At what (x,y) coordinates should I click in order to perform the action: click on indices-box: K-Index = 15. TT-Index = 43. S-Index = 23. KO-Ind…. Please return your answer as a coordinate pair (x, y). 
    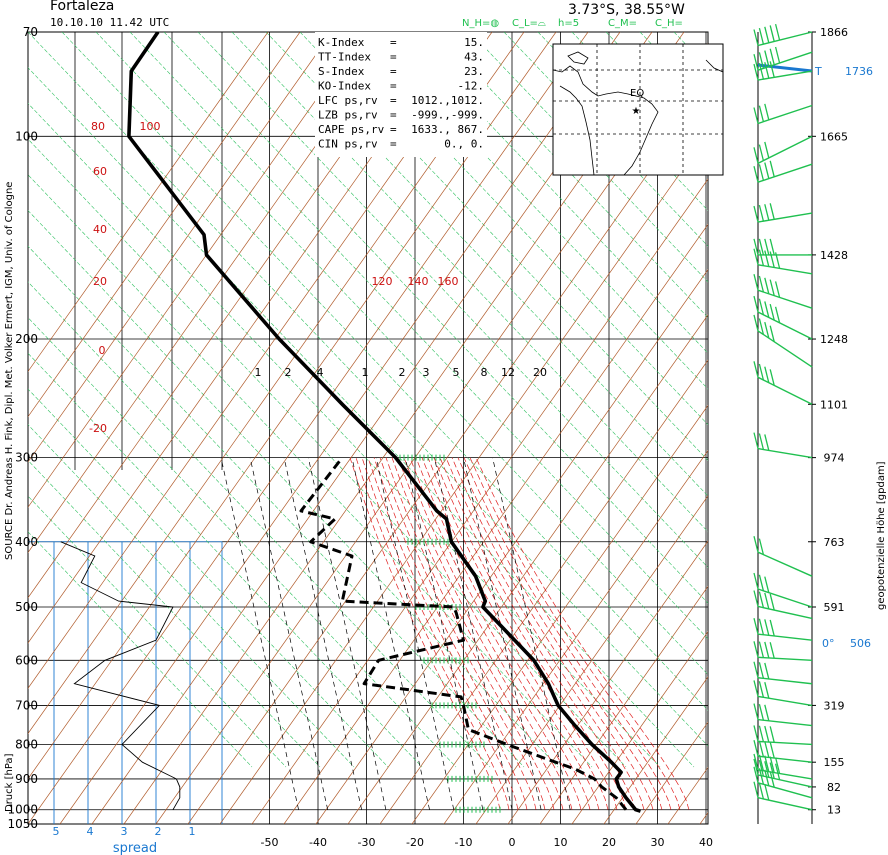
    Looking at the image, I should click on (401, 94).